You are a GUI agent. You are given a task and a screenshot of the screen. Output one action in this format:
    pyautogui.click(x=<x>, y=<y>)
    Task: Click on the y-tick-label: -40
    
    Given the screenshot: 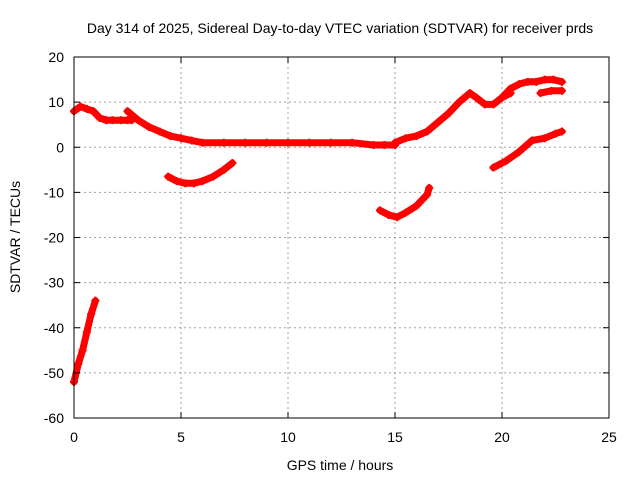 What is the action you would take?
    pyautogui.click(x=54, y=328)
    